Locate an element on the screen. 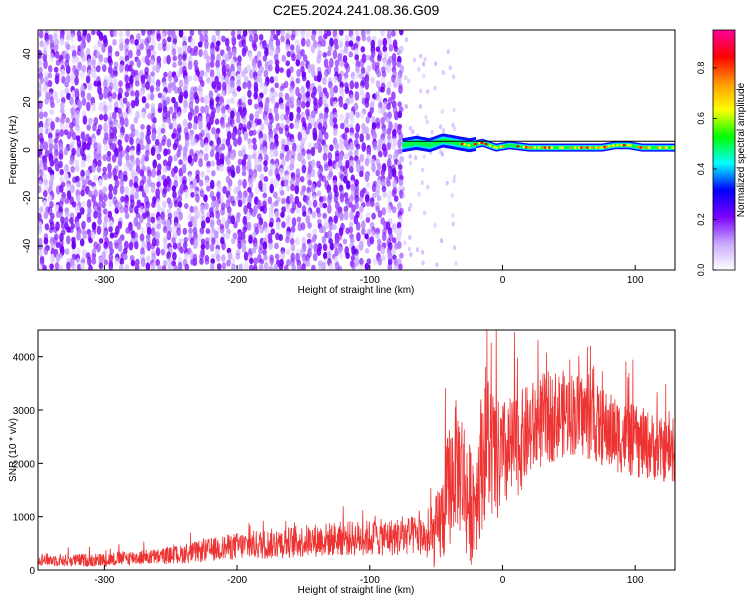 This screenshot has width=750, height=605. y-tick-label: 1000 is located at coordinates (24, 518).